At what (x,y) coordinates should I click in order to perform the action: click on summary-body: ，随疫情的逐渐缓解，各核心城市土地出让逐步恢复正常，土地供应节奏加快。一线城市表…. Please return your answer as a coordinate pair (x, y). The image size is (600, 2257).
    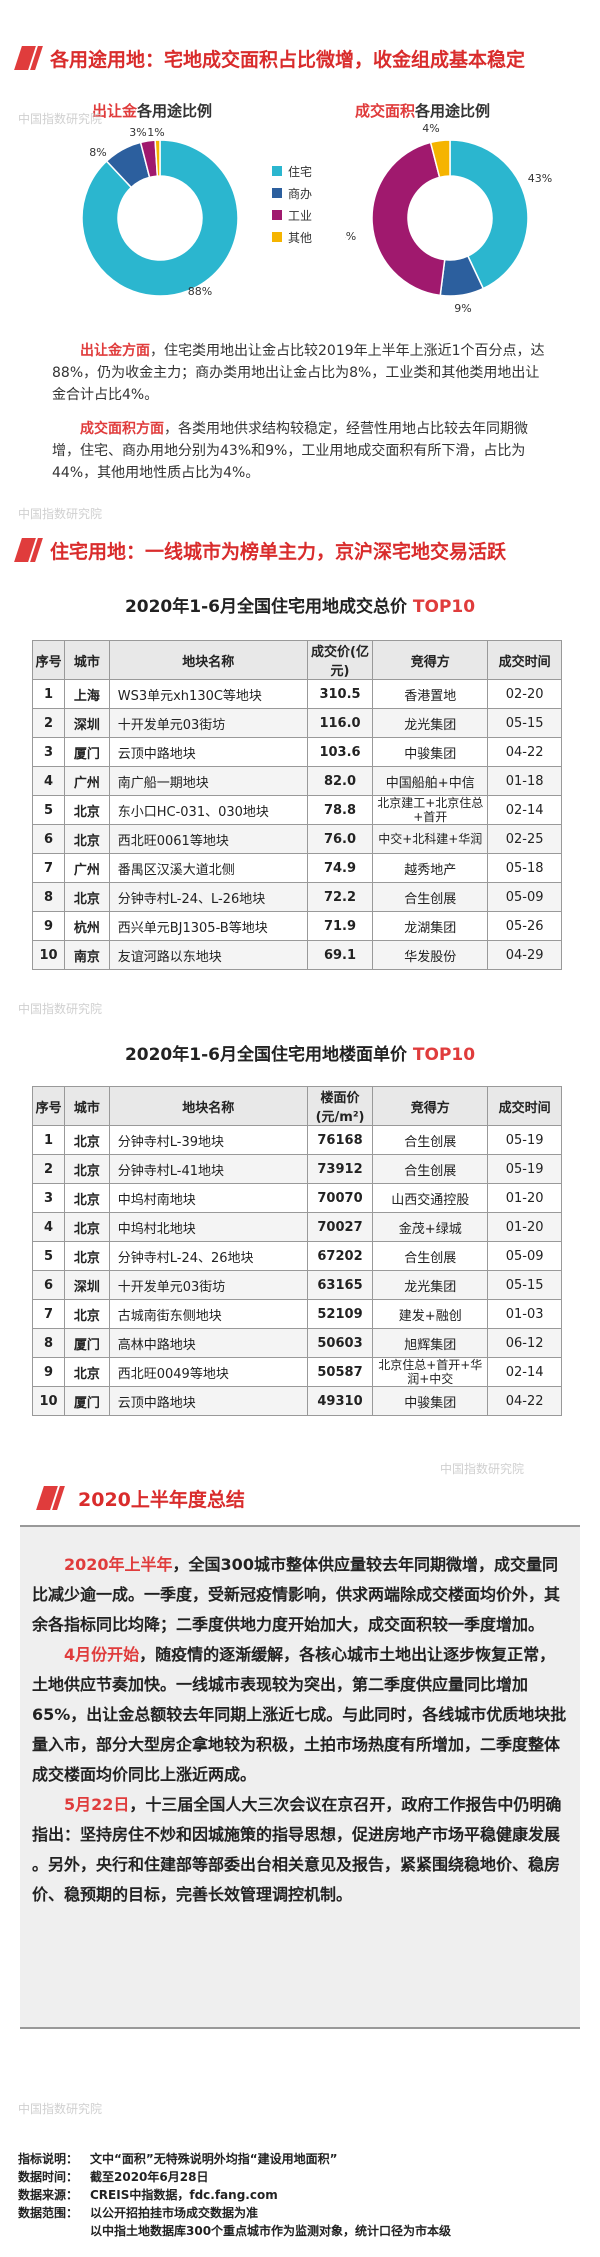
    Looking at the image, I should click on (299, 1714).